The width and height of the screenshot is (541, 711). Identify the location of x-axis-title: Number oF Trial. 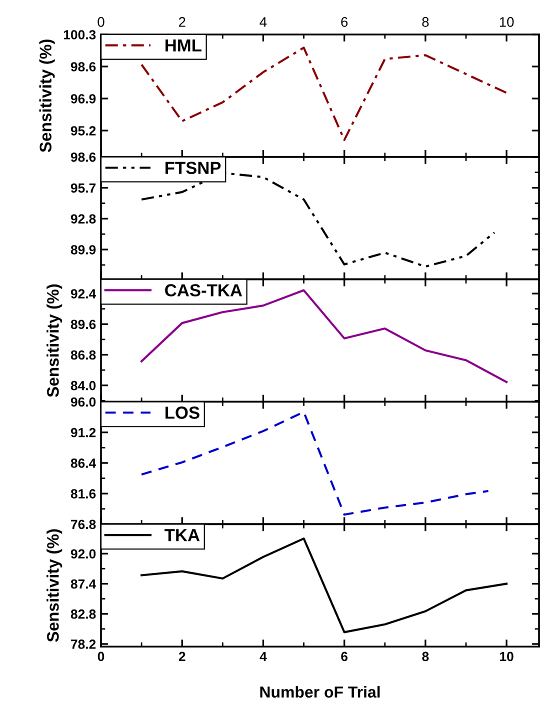
(320, 692).